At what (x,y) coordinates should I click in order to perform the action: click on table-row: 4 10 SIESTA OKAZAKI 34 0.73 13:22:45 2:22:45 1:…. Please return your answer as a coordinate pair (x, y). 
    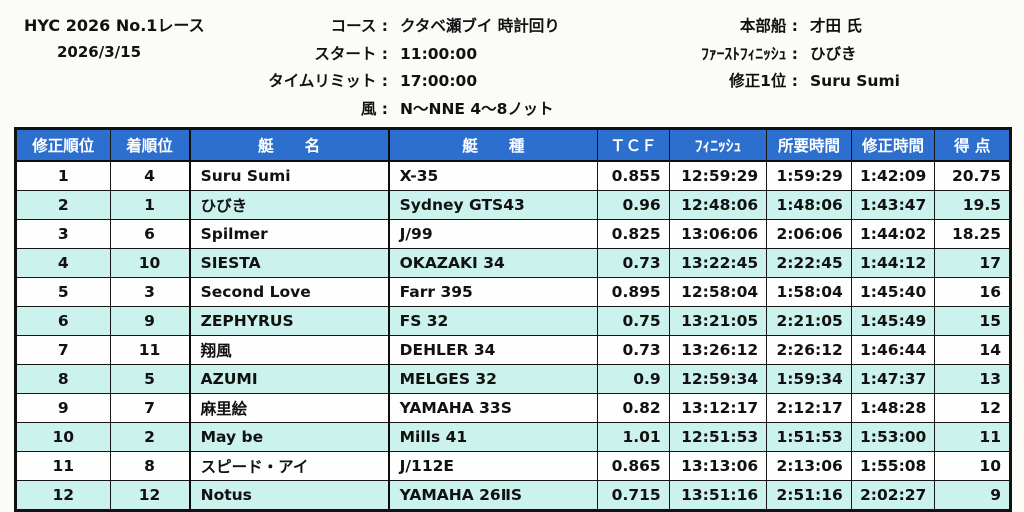
    Looking at the image, I should click on (513, 263).